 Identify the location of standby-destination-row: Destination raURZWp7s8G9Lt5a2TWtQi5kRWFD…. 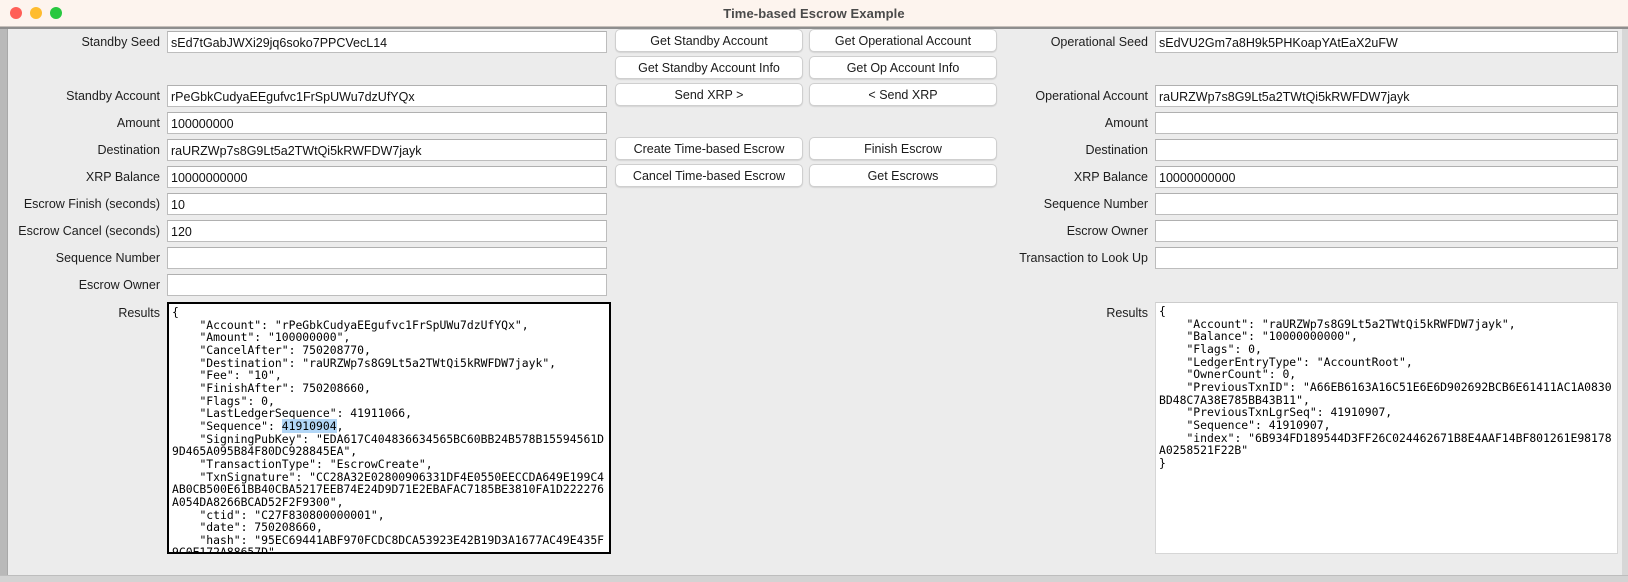
(309, 150).